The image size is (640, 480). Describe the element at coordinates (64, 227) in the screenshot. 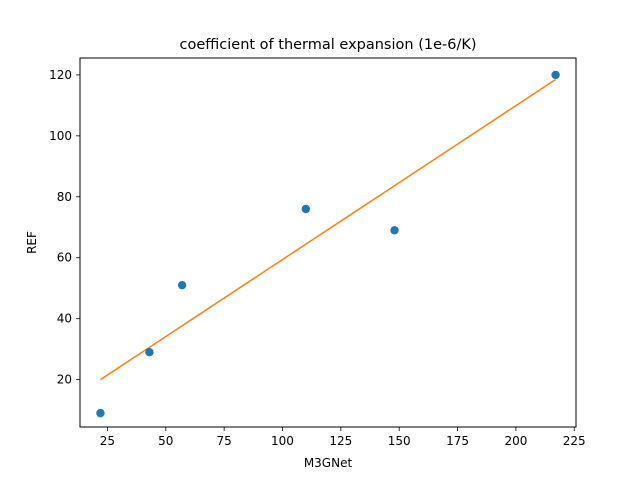

I see `y-axis: 20 40 60 80 100 120` at that location.